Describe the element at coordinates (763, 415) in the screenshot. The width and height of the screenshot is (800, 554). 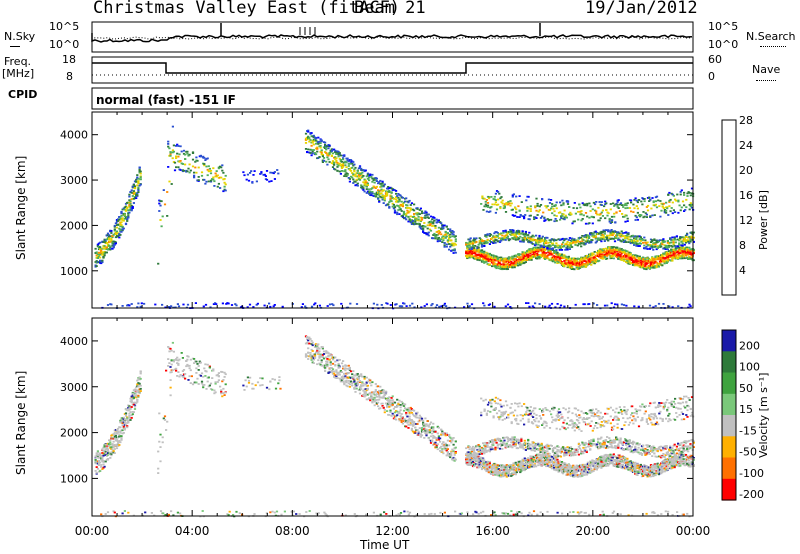
I see `velocity-colorbar-label: Velocity [m s⁻¹]` at that location.